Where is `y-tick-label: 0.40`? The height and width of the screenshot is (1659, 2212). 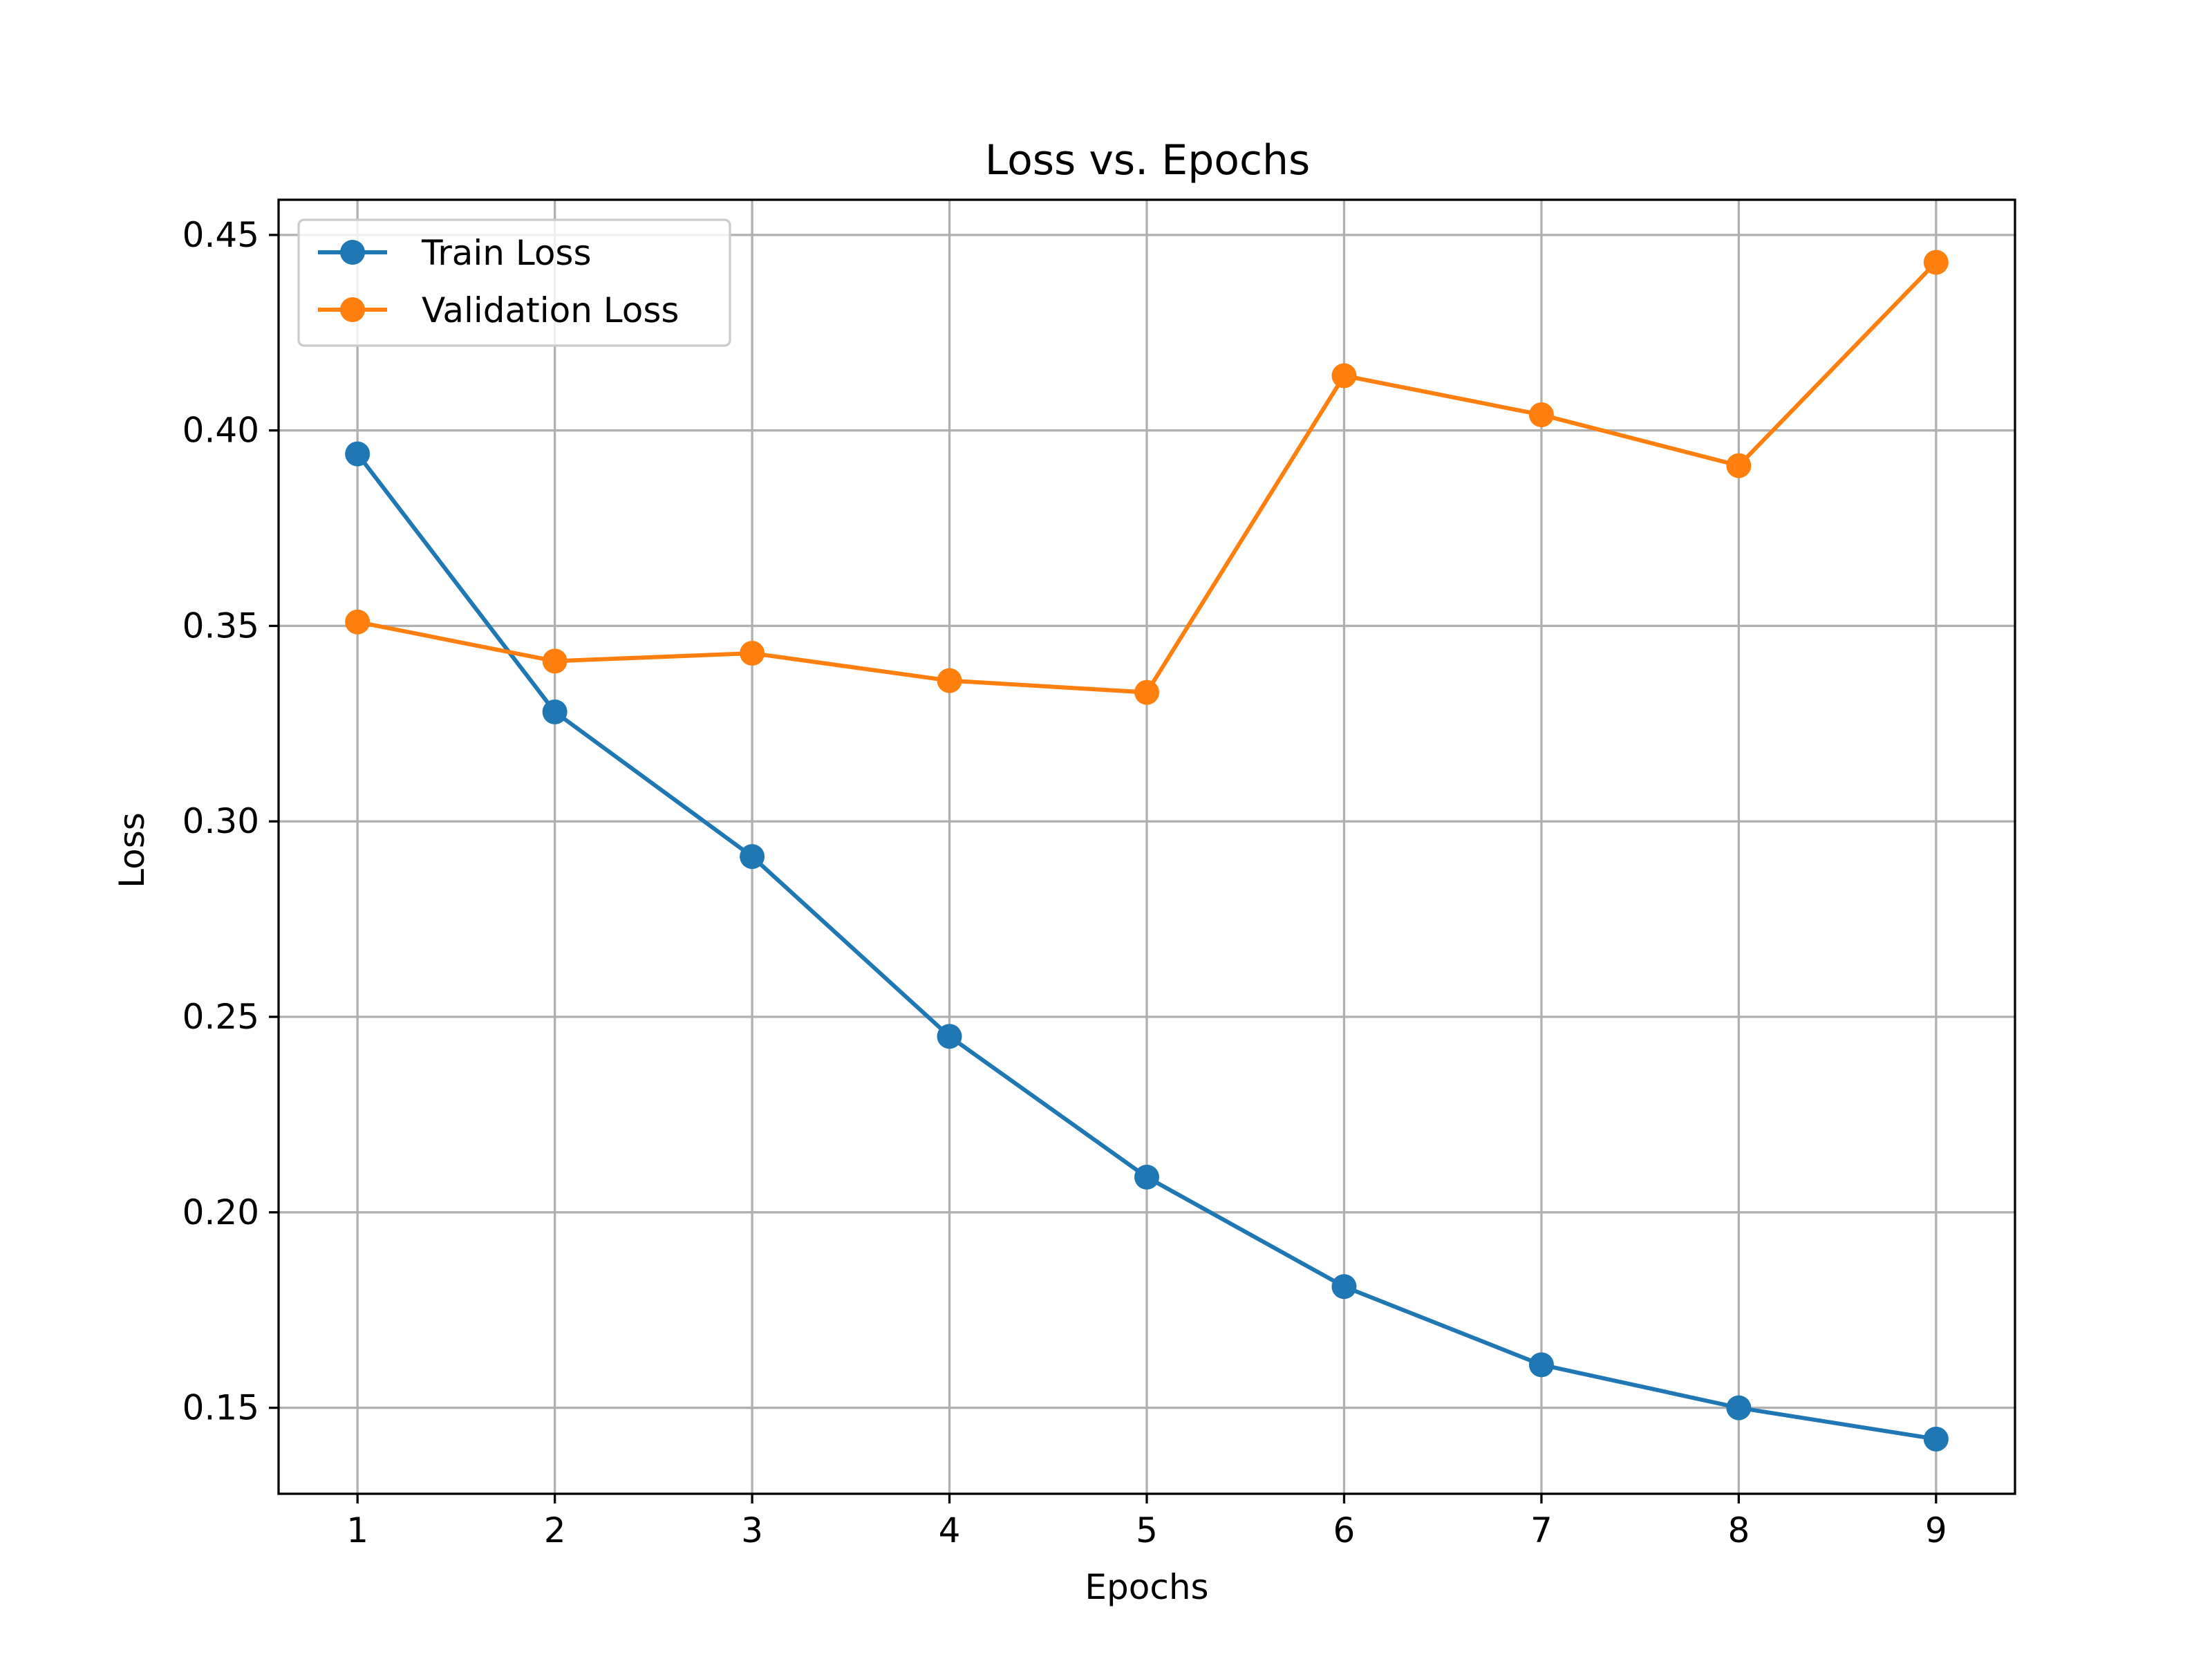 y-tick-label: 0.40 is located at coordinates (221, 431).